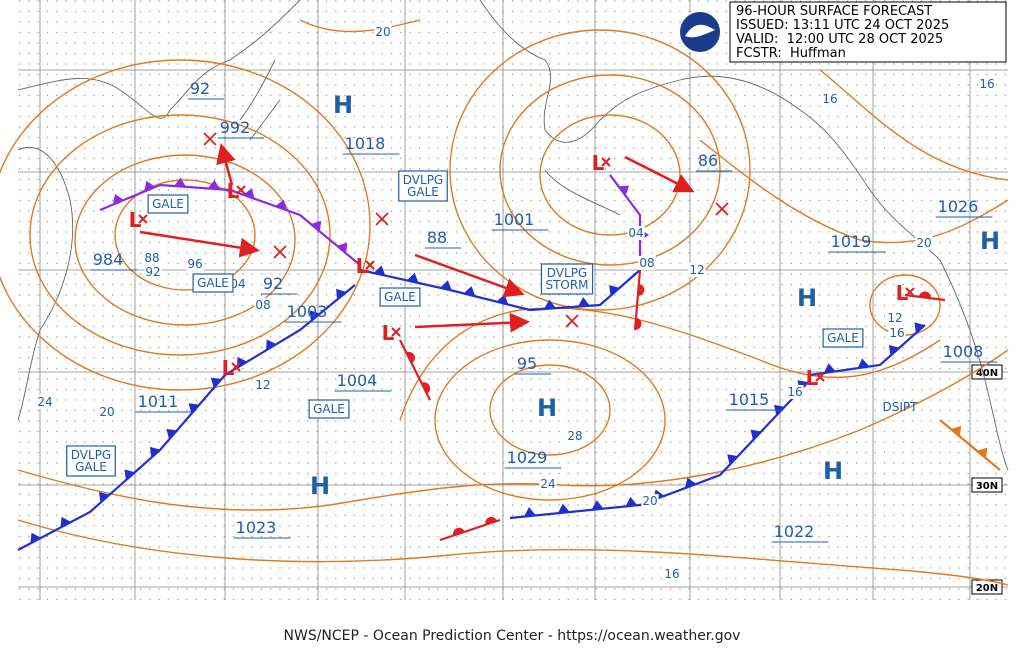 Image resolution: width=1024 pixels, height=652 pixels. Describe the element at coordinates (791, 53) in the screenshot. I see `header-line: FCSTR: Huffman` at that location.